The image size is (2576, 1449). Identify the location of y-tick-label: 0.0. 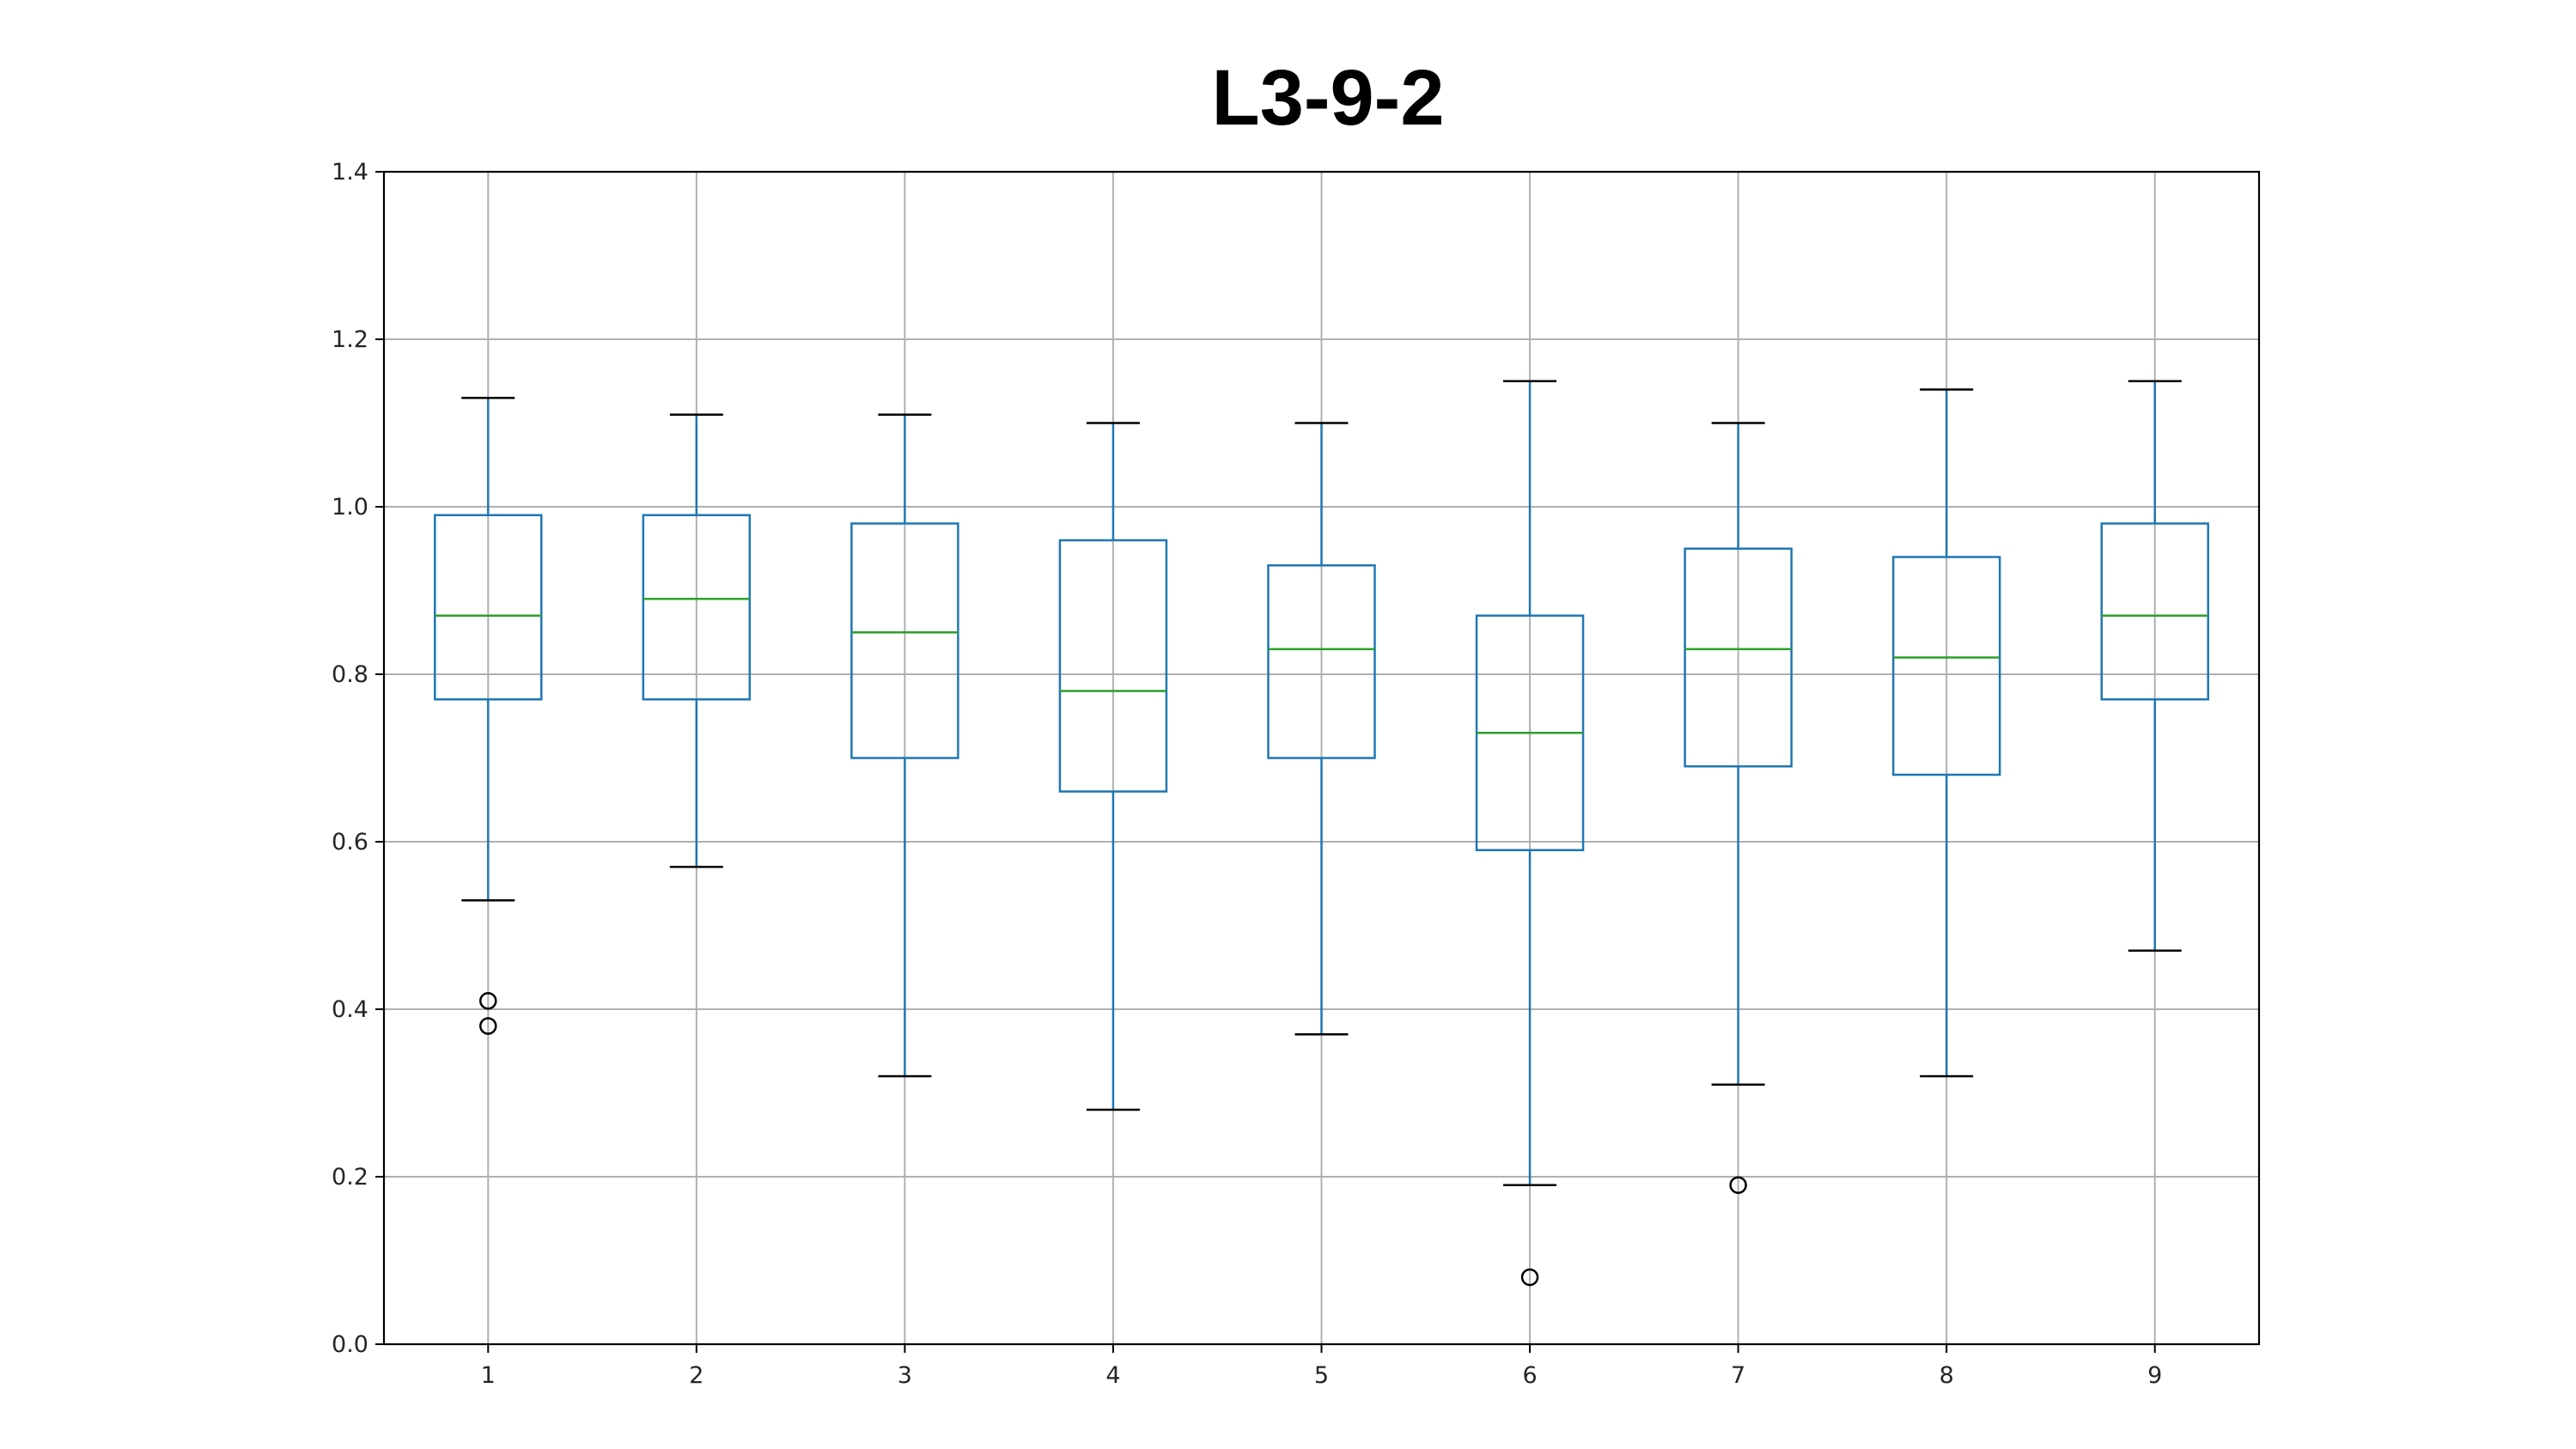
(350, 1344).